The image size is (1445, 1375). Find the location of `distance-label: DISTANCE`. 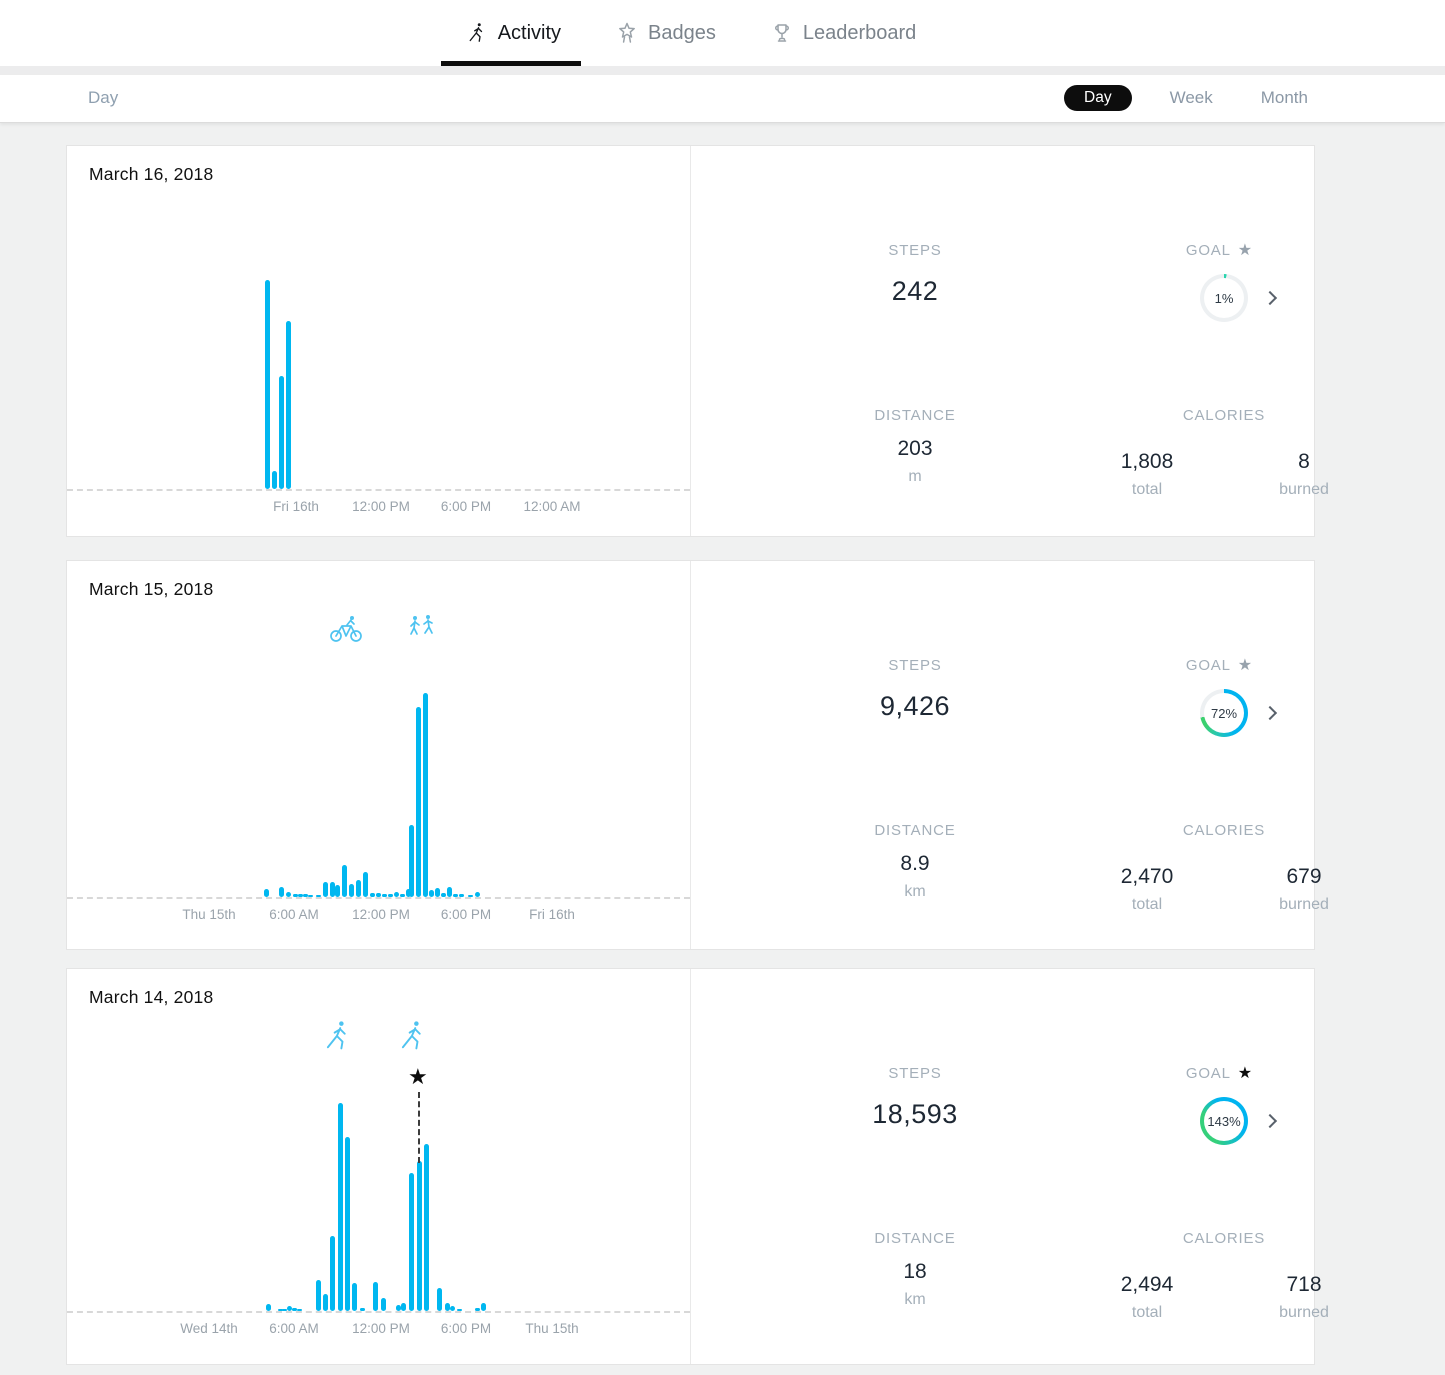

distance-label: DISTANCE is located at coordinates (915, 415).